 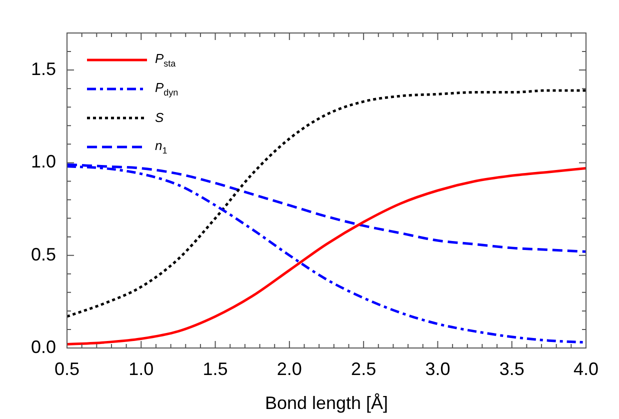 What do you see at coordinates (159, 117) in the screenshot?
I see `legend-label: S` at bounding box center [159, 117].